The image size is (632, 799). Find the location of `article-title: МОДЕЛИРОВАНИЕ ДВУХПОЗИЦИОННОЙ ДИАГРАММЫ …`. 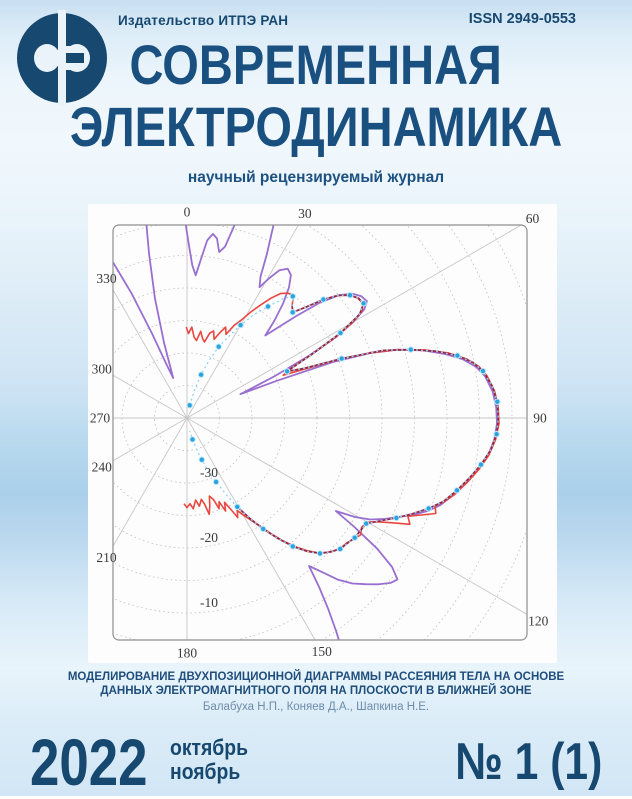

article-title: МОДЕЛИРОВАНИЕ ДВУХПОЗИЦИОННОЙ ДИАГРАММЫ … is located at coordinates (316, 684).